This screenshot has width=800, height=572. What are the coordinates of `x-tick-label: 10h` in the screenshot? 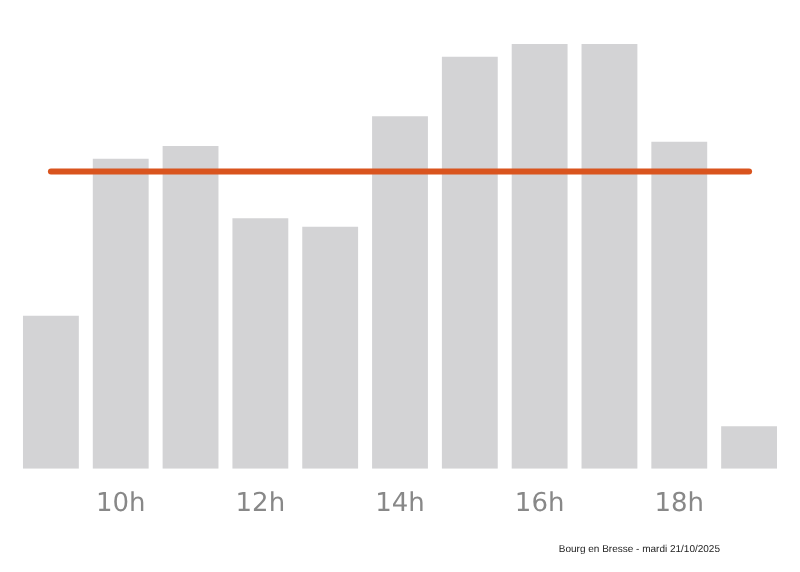 It's located at (120, 504).